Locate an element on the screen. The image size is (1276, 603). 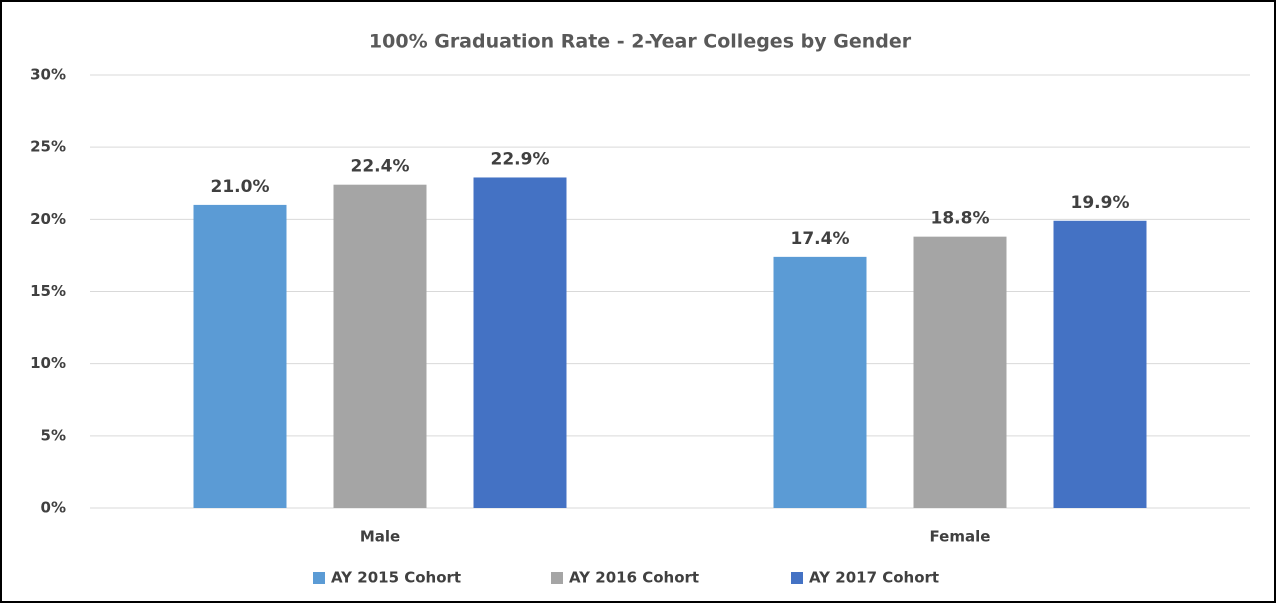
value-label: 22.4% is located at coordinates (380, 167).